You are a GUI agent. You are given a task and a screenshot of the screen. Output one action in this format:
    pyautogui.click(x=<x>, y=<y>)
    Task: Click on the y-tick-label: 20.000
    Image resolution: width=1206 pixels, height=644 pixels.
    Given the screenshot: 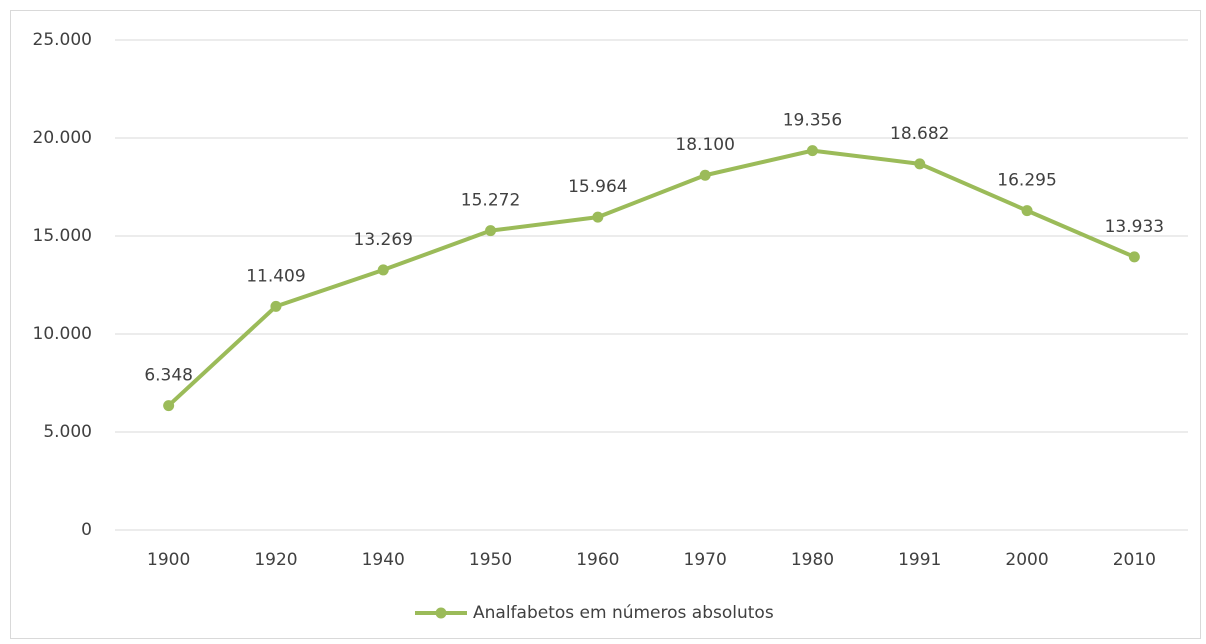 What is the action you would take?
    pyautogui.click(x=62, y=138)
    